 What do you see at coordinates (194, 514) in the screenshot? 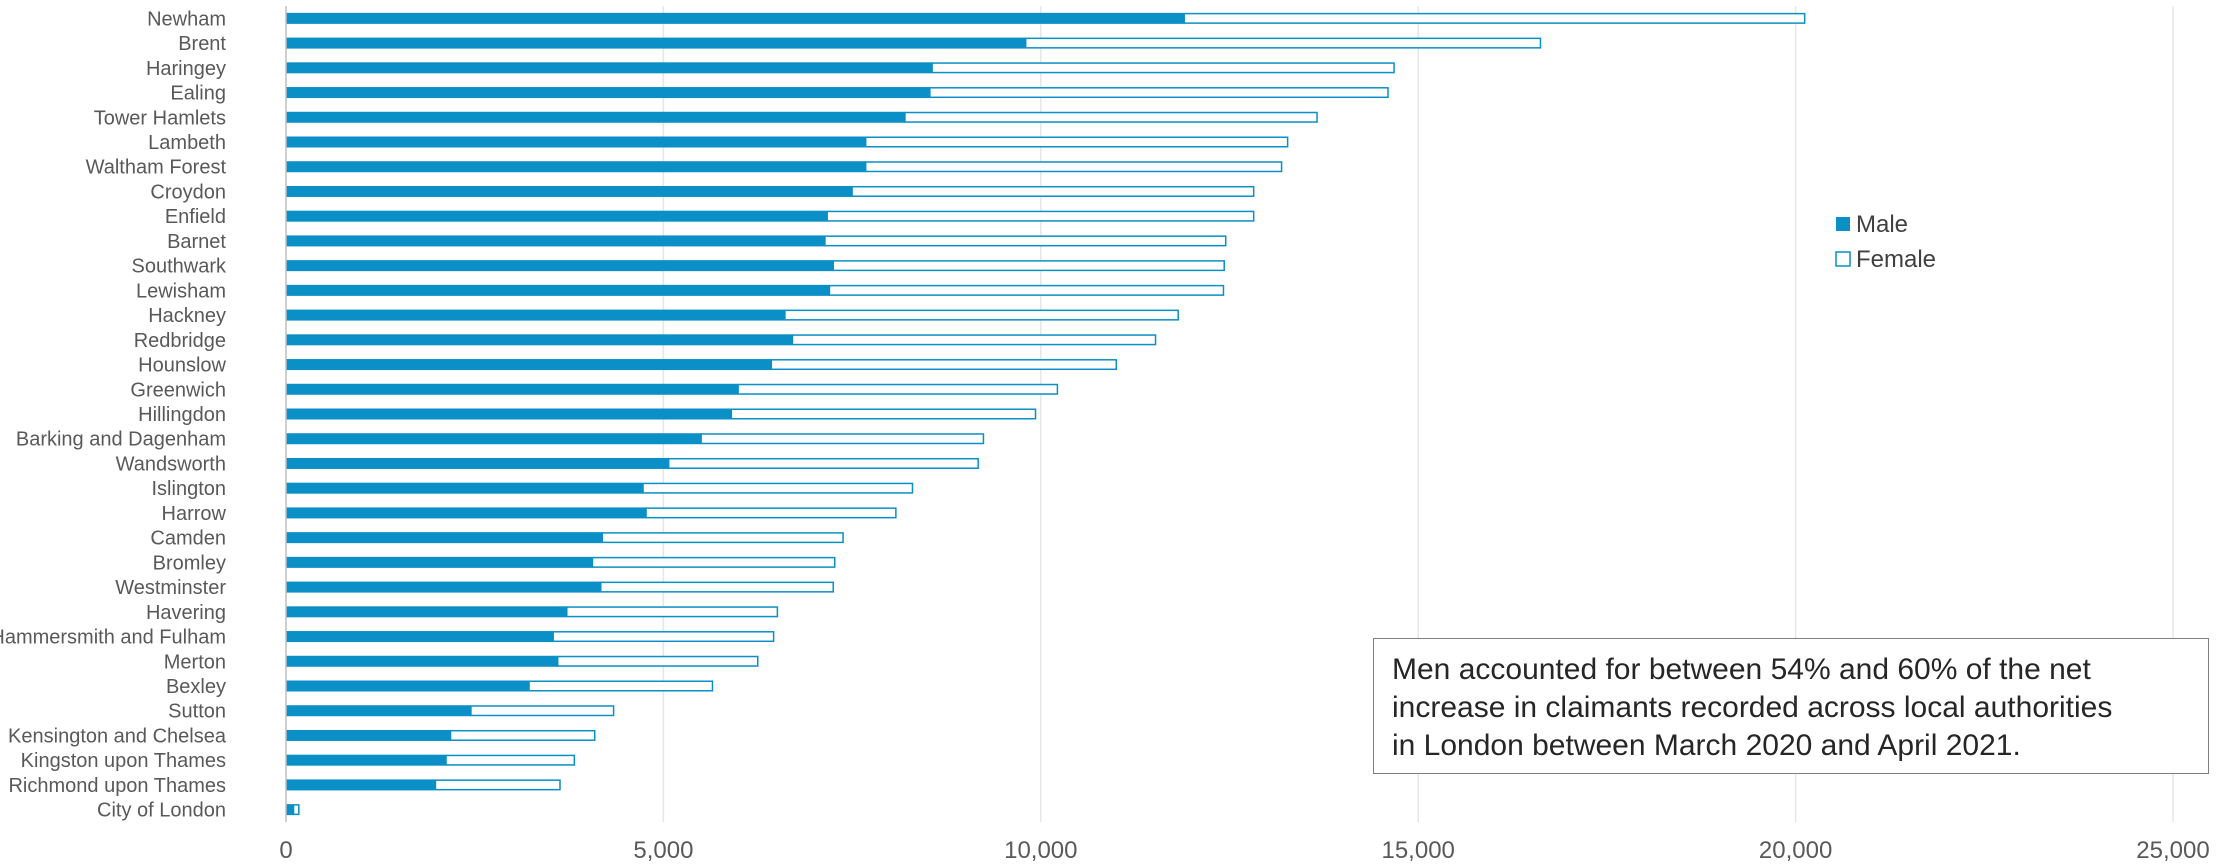
I see `category-label: Harrow` at bounding box center [194, 514].